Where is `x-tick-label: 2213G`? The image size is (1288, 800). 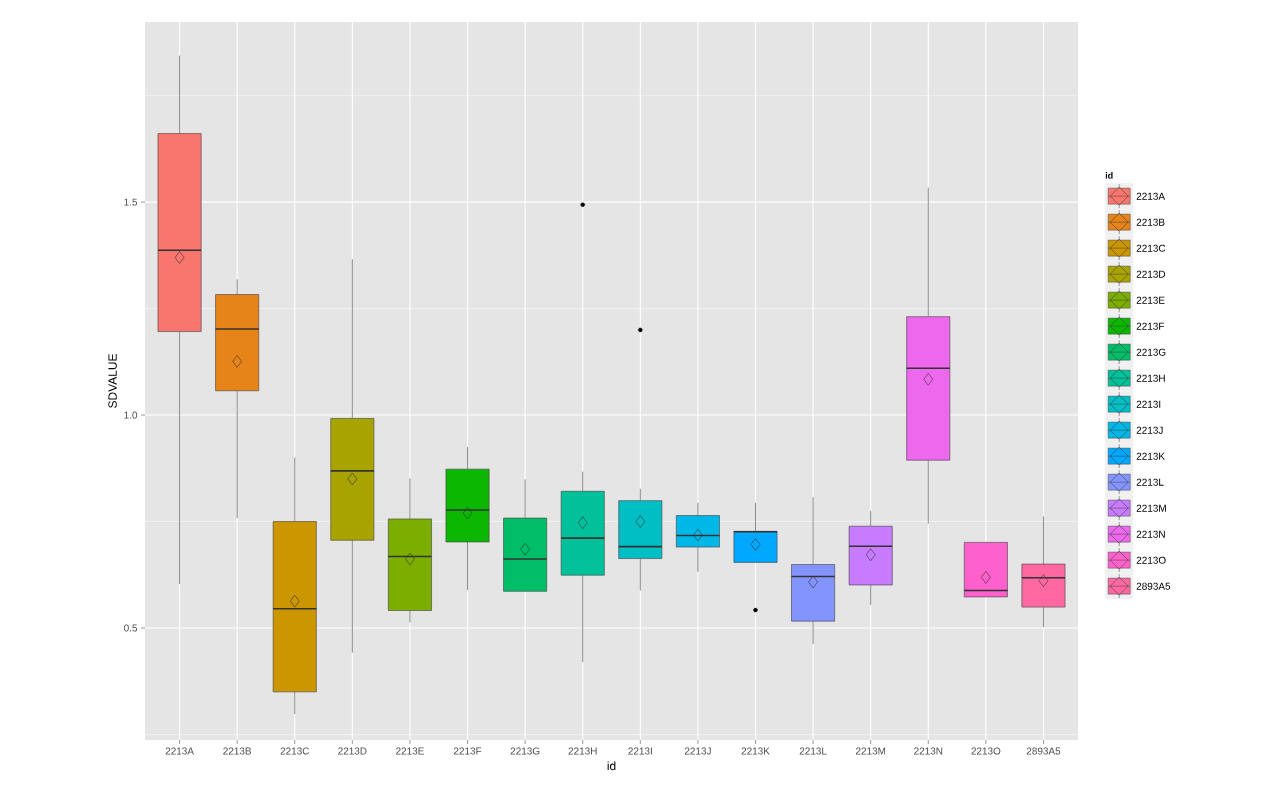 x-tick-label: 2213G is located at coordinates (525, 751).